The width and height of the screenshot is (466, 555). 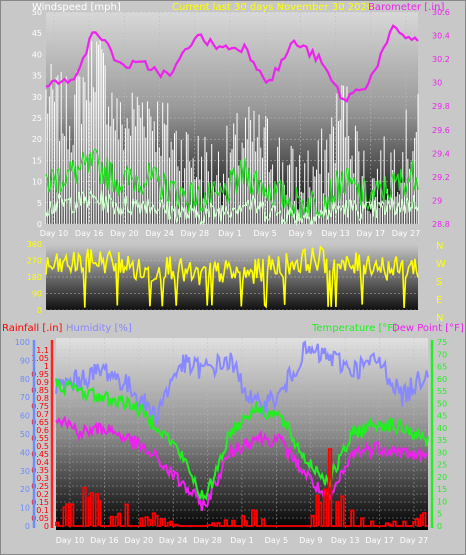 I want to click on temperature-tick-label: 25, so click(x=442, y=465).